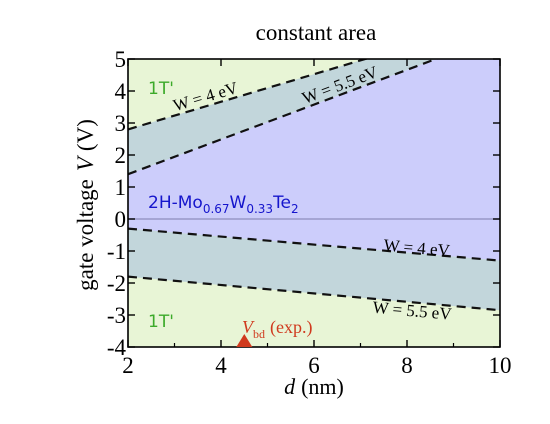 This screenshot has height=424, width=550. What do you see at coordinates (121, 155) in the screenshot?
I see `y-tick-label: 2` at bounding box center [121, 155].